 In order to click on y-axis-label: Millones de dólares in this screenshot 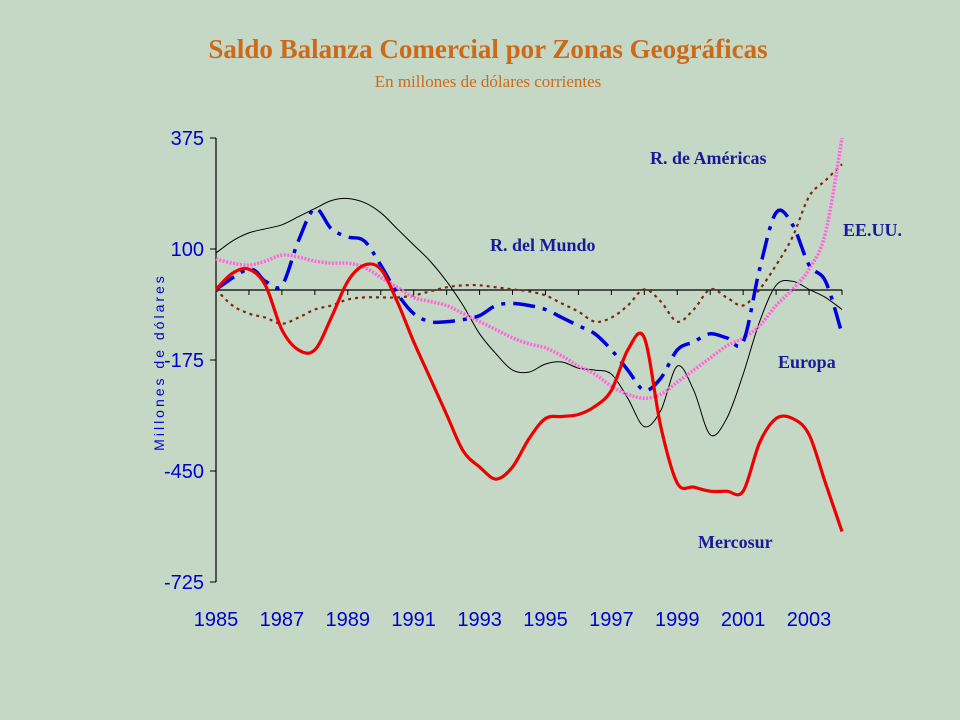, I will do `click(159, 362)`.